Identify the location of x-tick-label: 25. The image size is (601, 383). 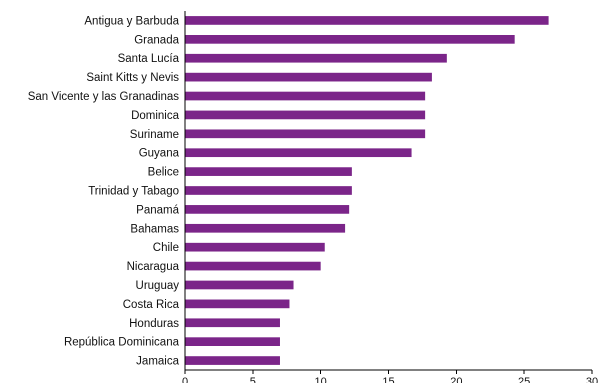
(524, 379).